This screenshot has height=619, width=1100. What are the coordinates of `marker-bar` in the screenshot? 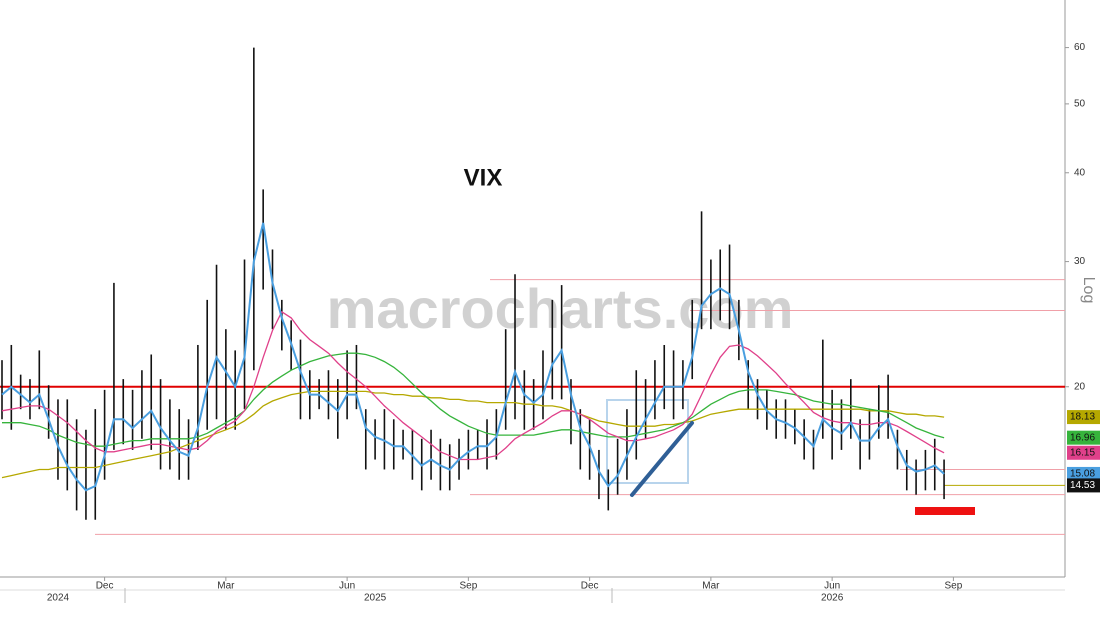 It's located at (945, 511).